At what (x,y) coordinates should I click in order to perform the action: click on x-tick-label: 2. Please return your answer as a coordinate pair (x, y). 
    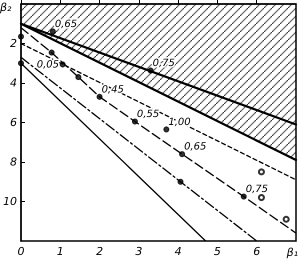
    Looking at the image, I should click on (100, 251).